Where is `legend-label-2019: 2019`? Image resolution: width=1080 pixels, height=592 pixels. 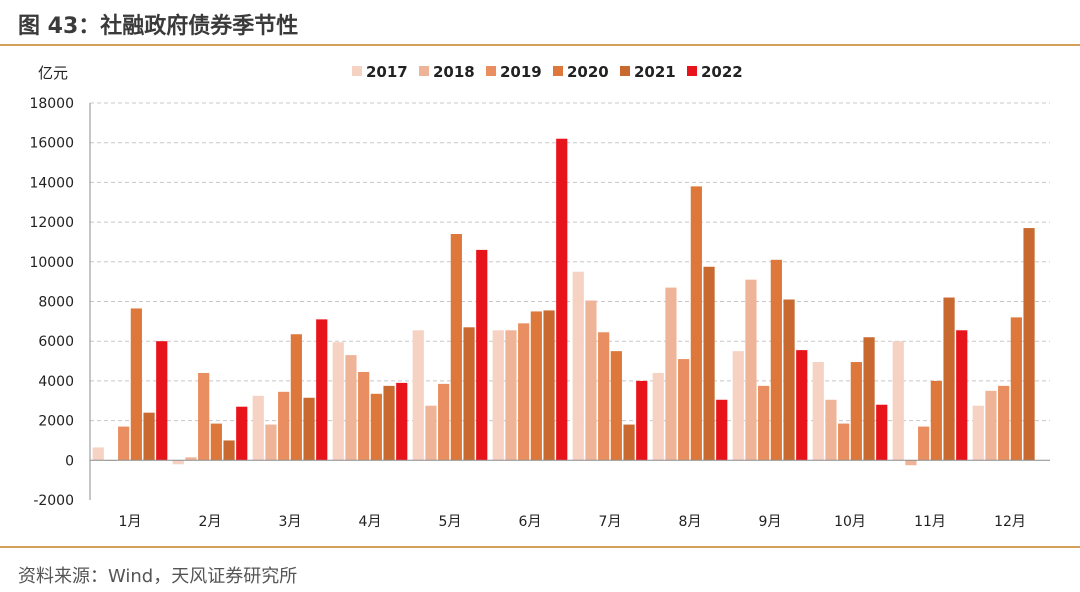
legend-label-2019: 2019 is located at coordinates (521, 72).